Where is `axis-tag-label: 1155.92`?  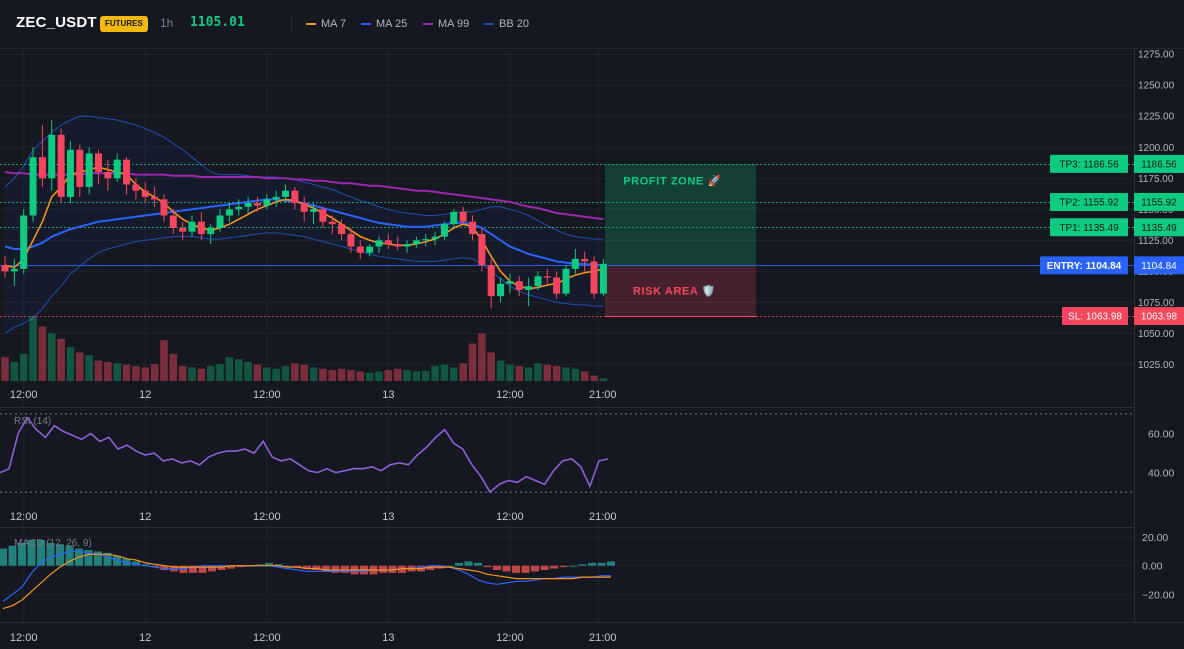
axis-tag-label: 1155.92 is located at coordinates (1159, 202).